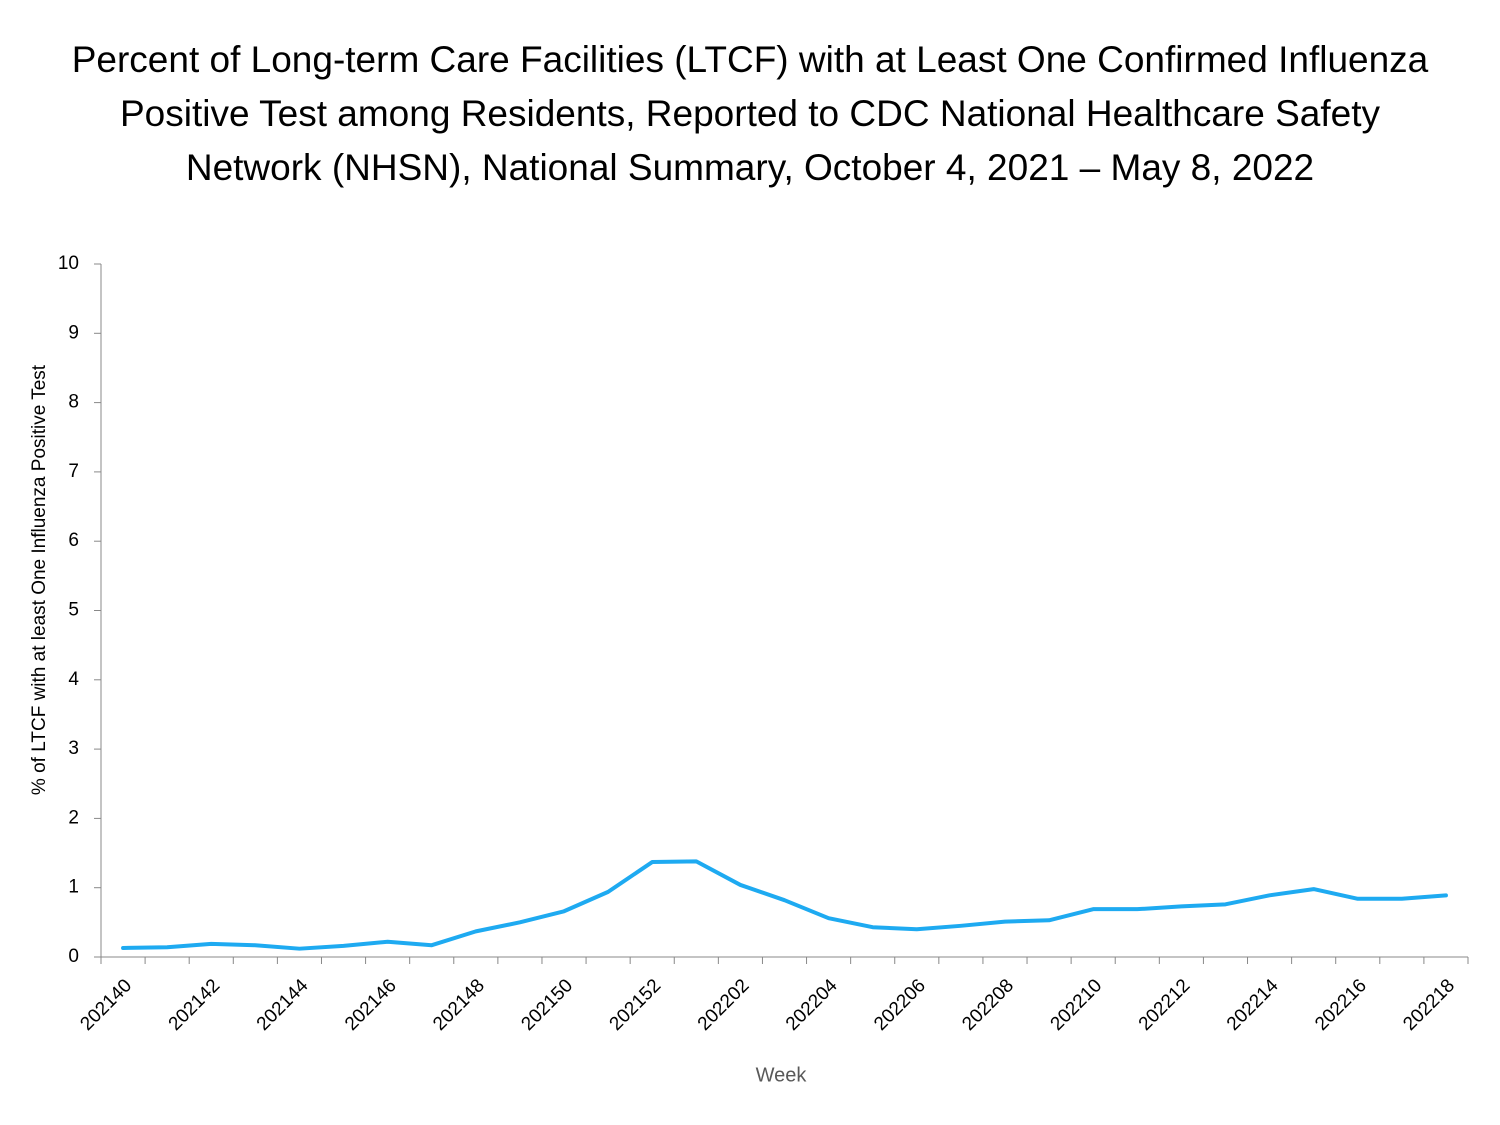 The width and height of the screenshot is (1500, 1125). Describe the element at coordinates (1165, 1005) in the screenshot. I see `x-tick-label: 202212` at that location.